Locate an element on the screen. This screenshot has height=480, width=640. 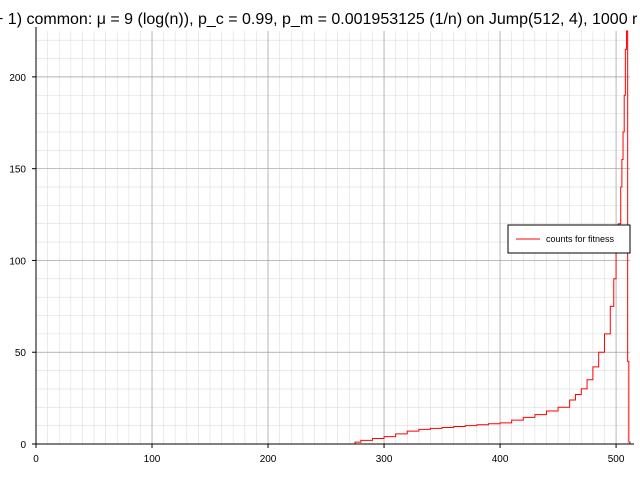
y-tick-label: 200 is located at coordinates (17, 78).